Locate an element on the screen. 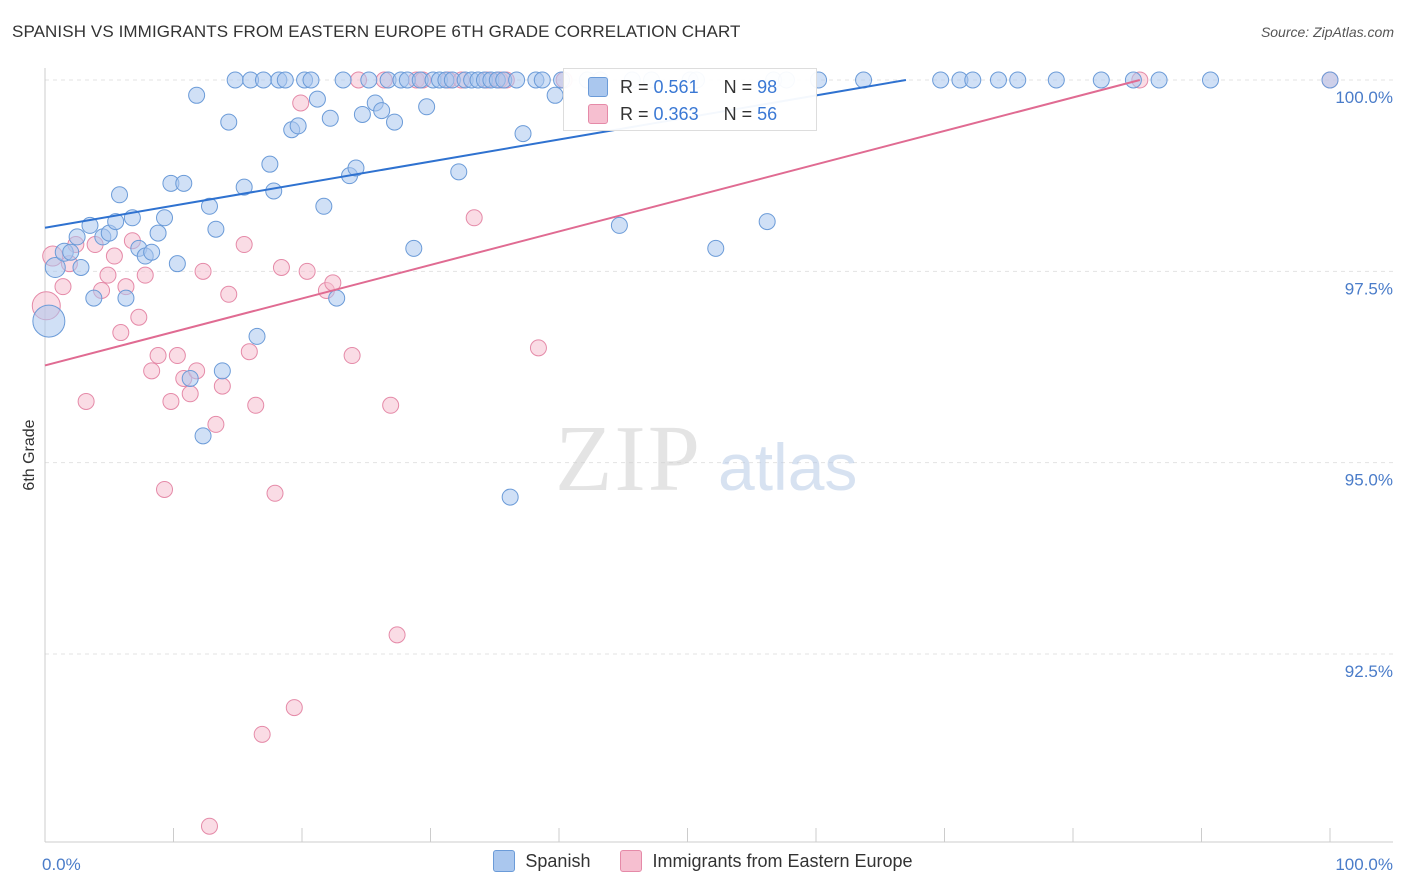 This screenshot has height=892, width=1406. stats-box: R = 0.561 N = 98 R = 0.363 N = 56 is located at coordinates (690, 99).